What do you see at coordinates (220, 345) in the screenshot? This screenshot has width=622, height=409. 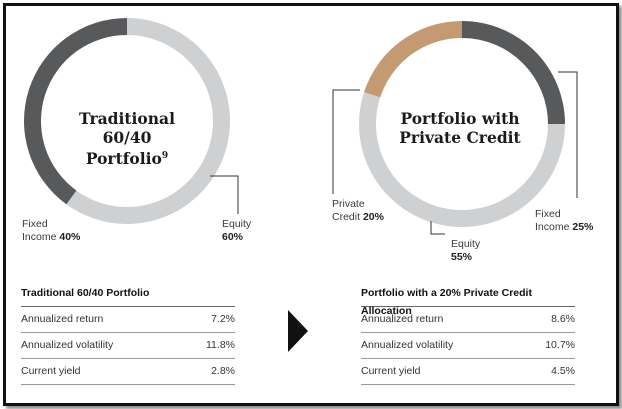 I see `row-value: 11.8%` at bounding box center [220, 345].